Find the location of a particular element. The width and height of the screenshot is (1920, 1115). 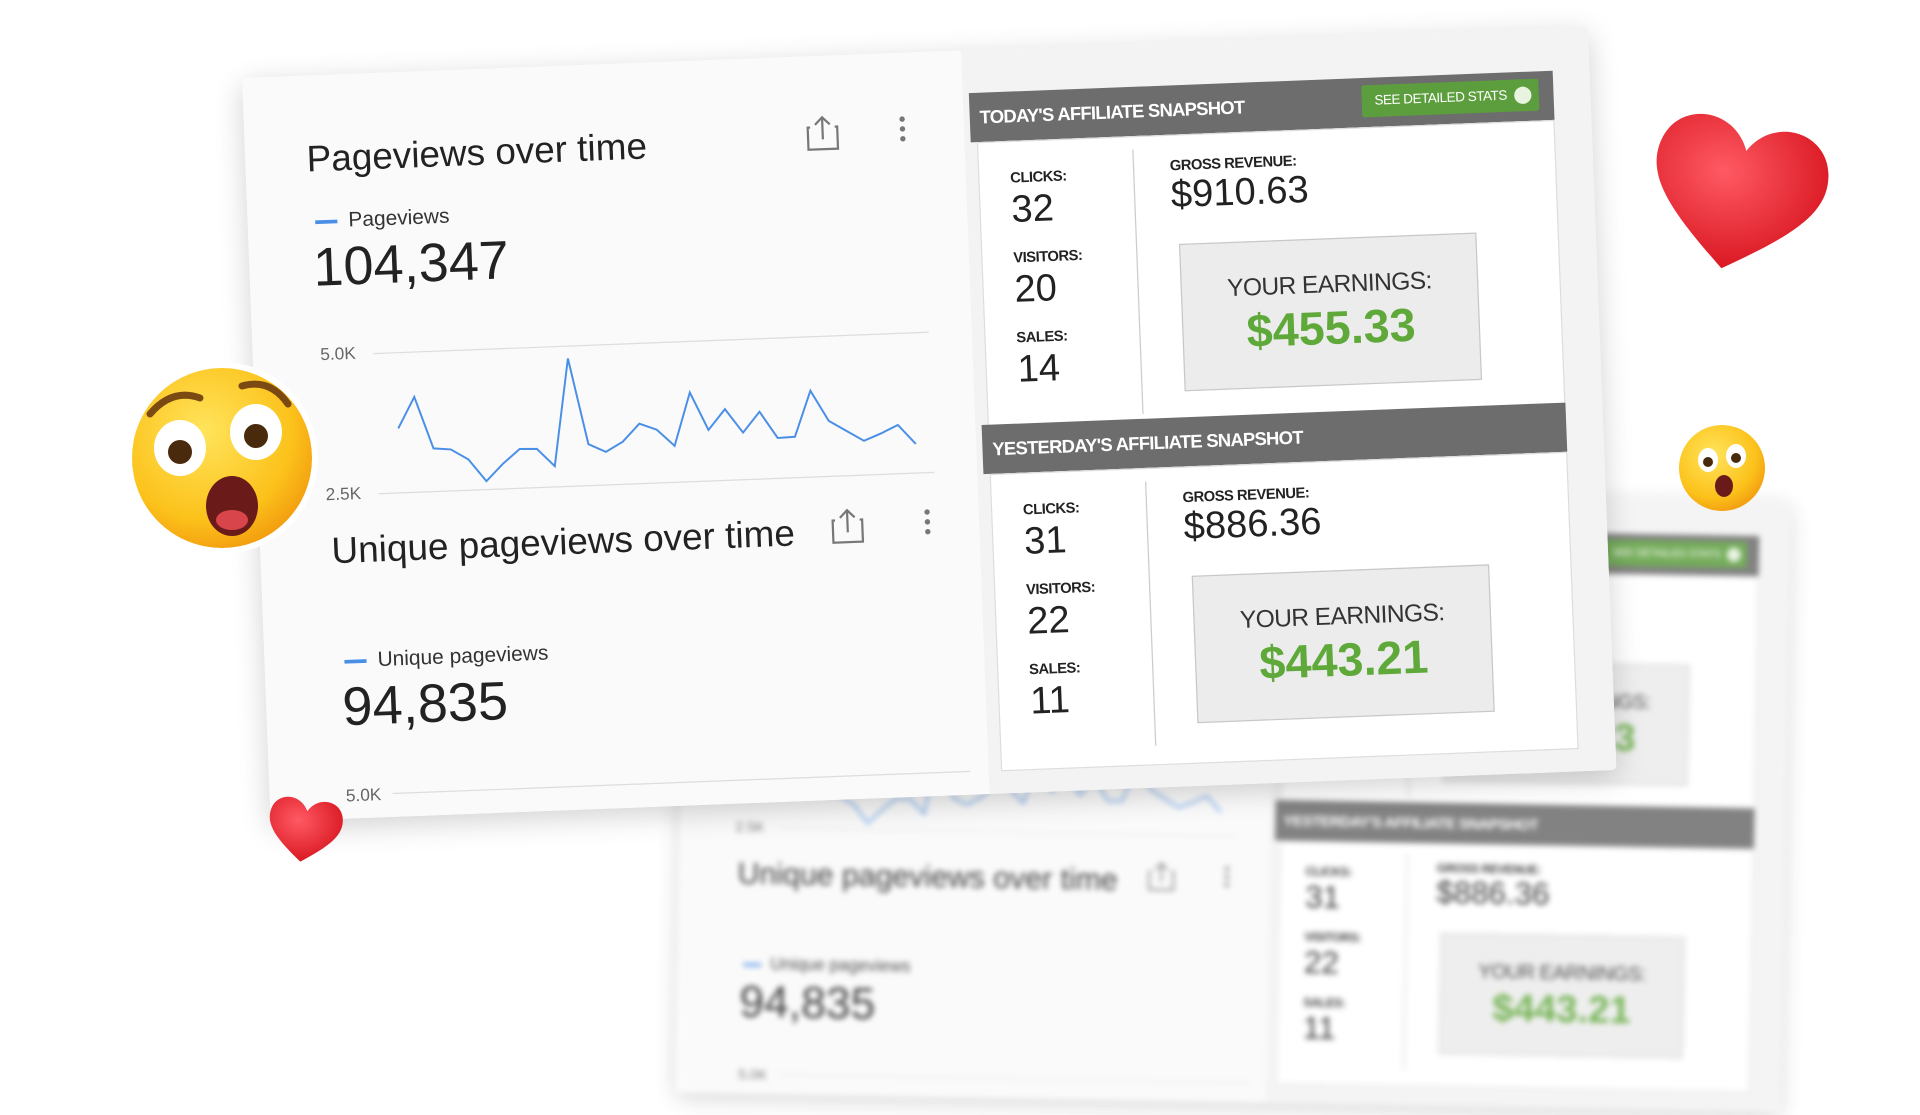

heart-large is located at coordinates (1742, 191).